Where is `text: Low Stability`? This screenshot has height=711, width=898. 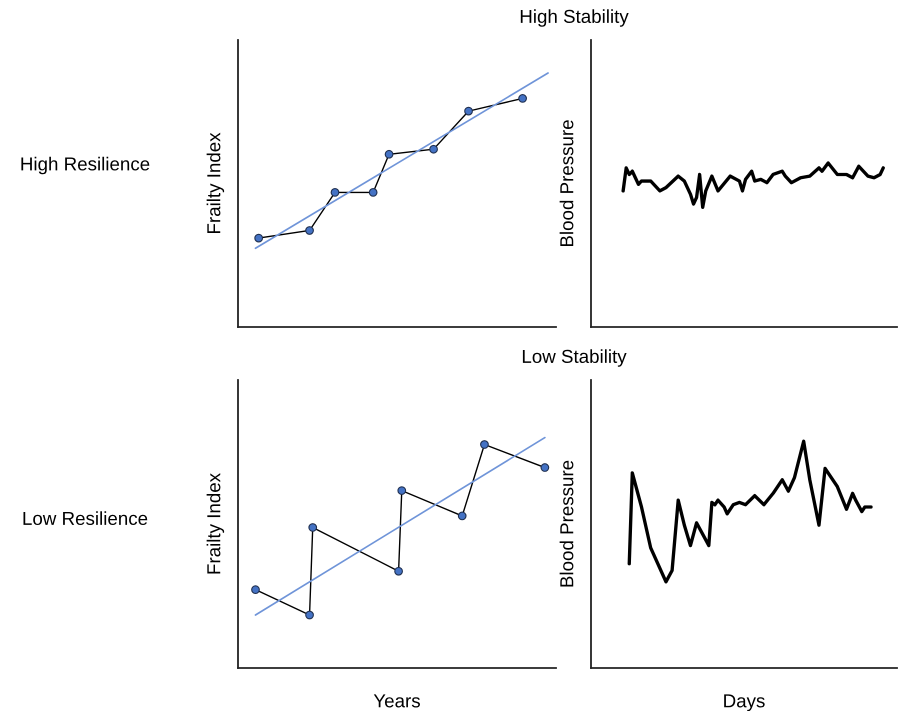 text: Low Stability is located at coordinates (574, 358).